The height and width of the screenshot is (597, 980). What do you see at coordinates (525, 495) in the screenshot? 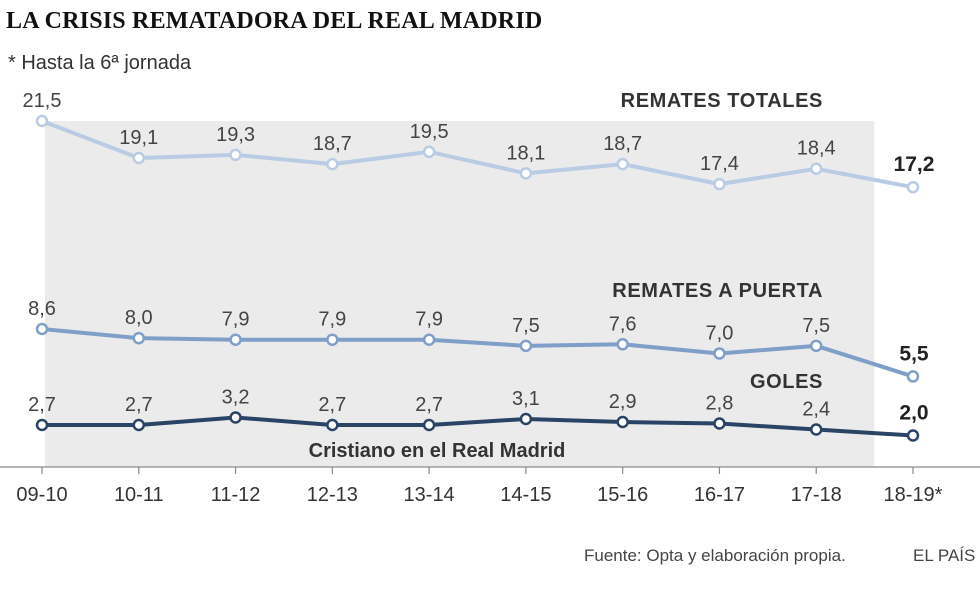
I see `x-tick-label: 14-15` at bounding box center [525, 495].